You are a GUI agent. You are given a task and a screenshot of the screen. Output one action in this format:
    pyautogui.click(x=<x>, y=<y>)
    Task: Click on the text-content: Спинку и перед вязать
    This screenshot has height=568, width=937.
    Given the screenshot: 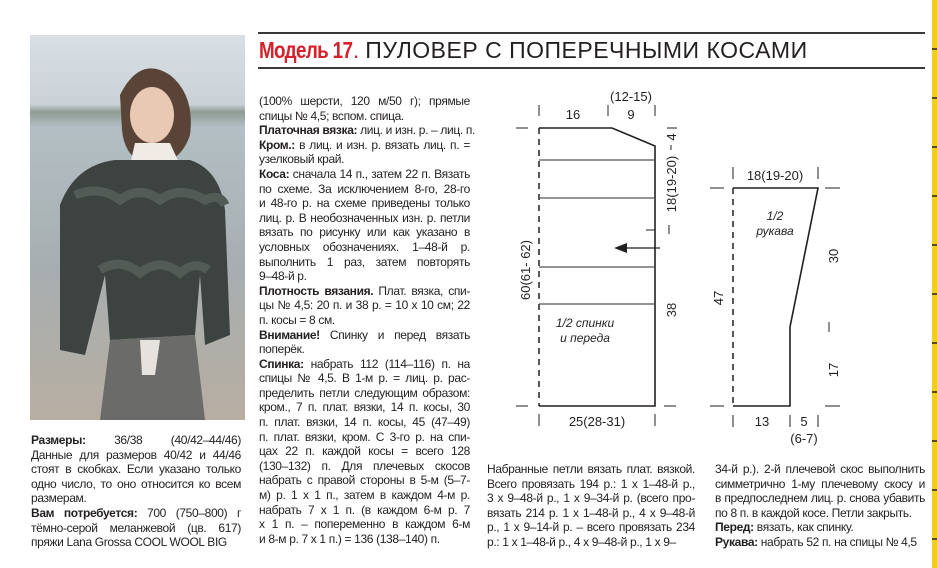 What is the action you would take?
    pyautogui.click(x=394, y=334)
    